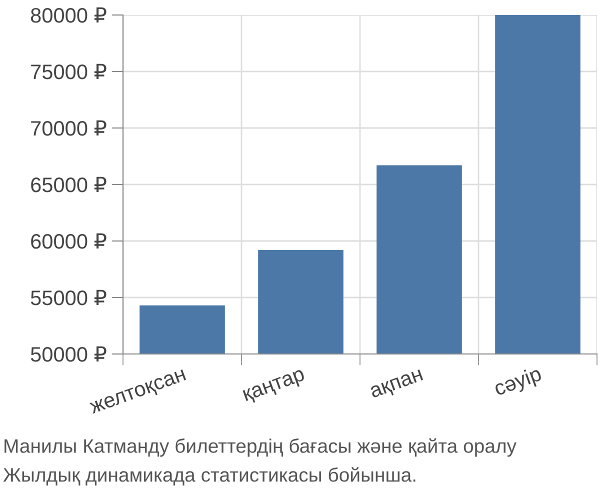 Image resolution: width=600 pixels, height=500 pixels. I want to click on x-tick-label: қаңтар, so click(274, 387).